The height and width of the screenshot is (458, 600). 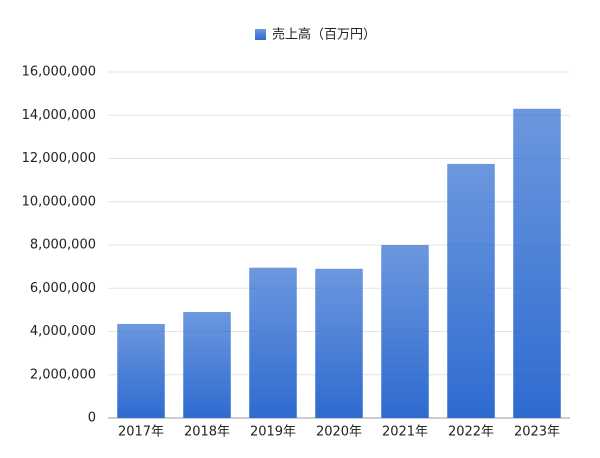 I want to click on x-tick-label: 2022年, so click(x=471, y=432).